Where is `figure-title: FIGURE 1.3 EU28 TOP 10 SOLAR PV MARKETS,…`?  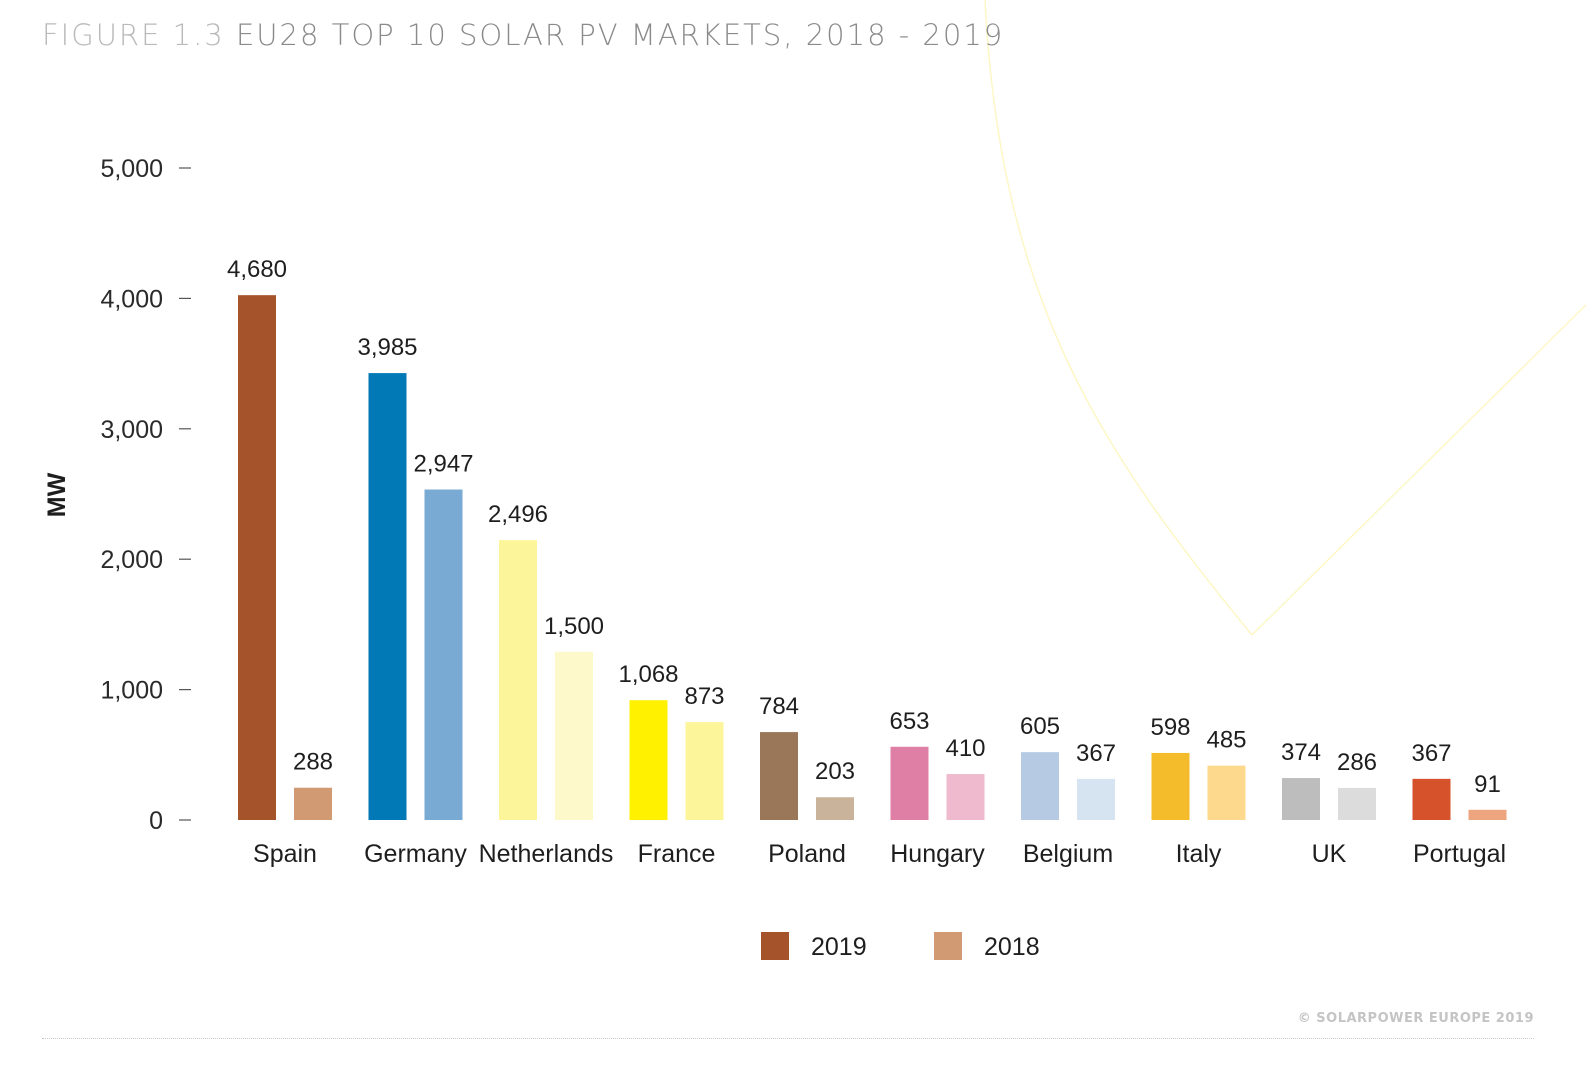 figure-title: FIGURE 1.3 EU28 TOP 10 SOLAR PV MARKETS,… is located at coordinates (523, 35).